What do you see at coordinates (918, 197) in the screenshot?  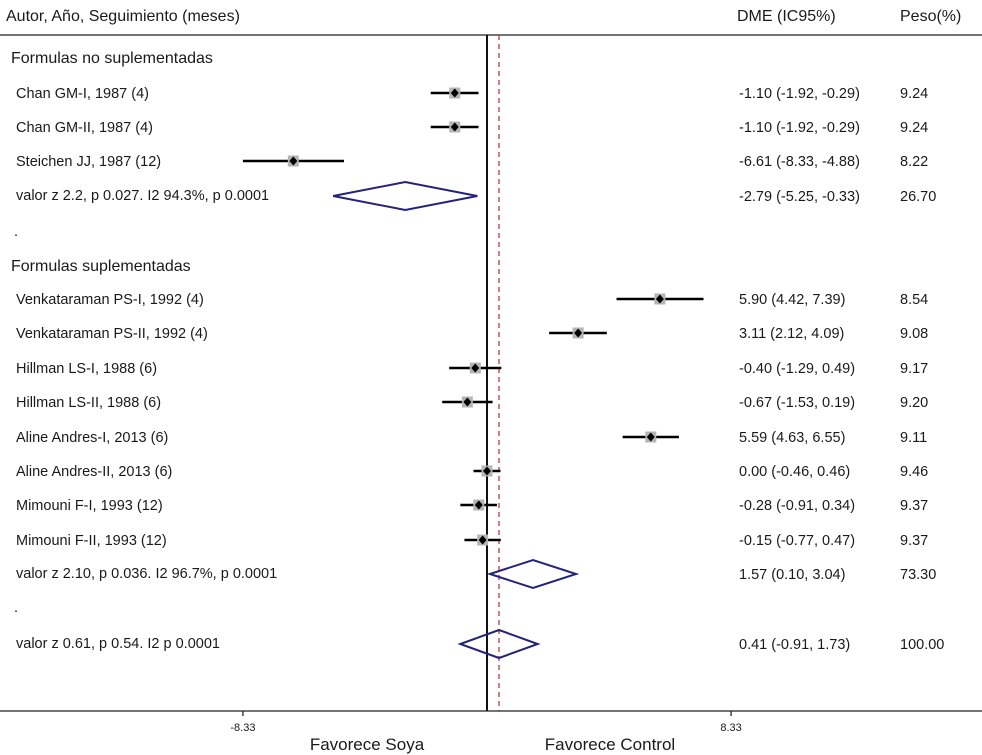 I see `subtotal-weight-text: 26.70` at bounding box center [918, 197].